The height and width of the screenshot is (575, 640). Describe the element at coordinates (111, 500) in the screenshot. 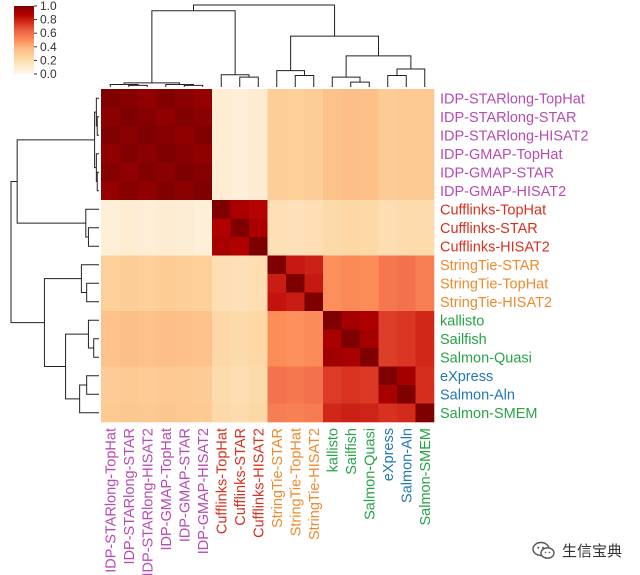

I see `column-label: IDP-STARlong-TopHat` at that location.